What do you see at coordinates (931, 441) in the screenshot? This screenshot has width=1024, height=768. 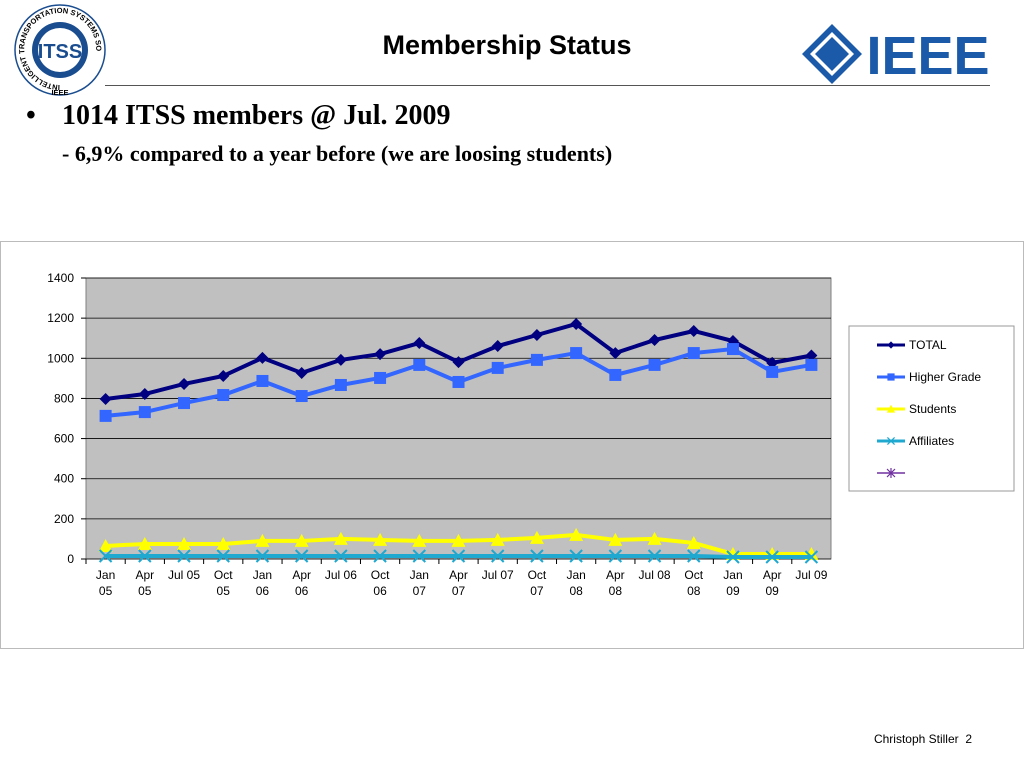 I see `legend-label: Affiliates` at bounding box center [931, 441].